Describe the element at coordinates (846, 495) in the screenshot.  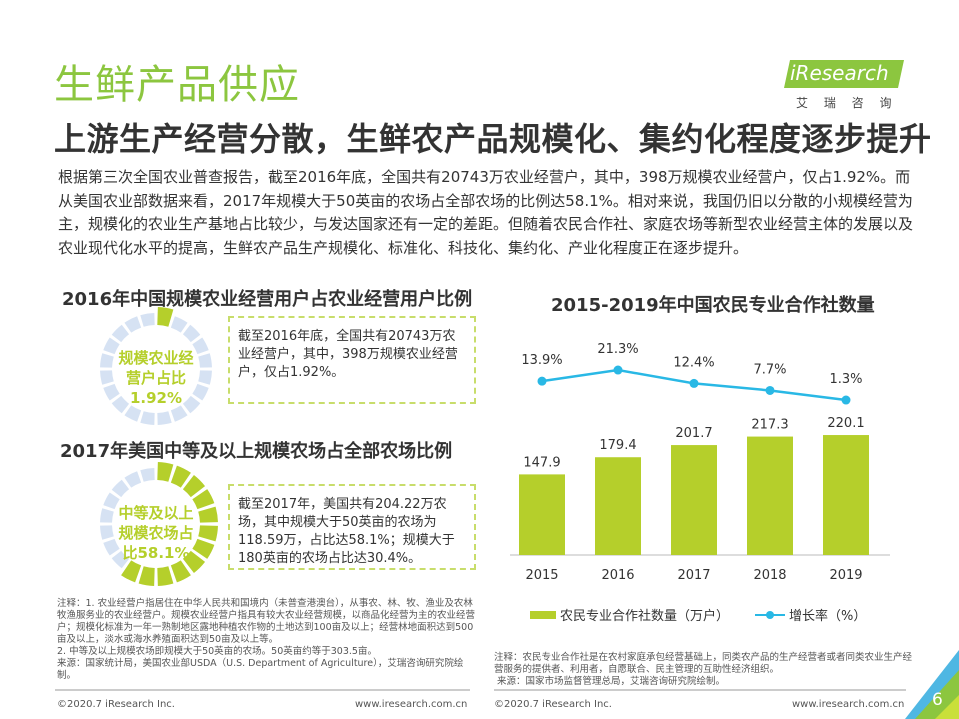
I see `bar-2019` at that location.